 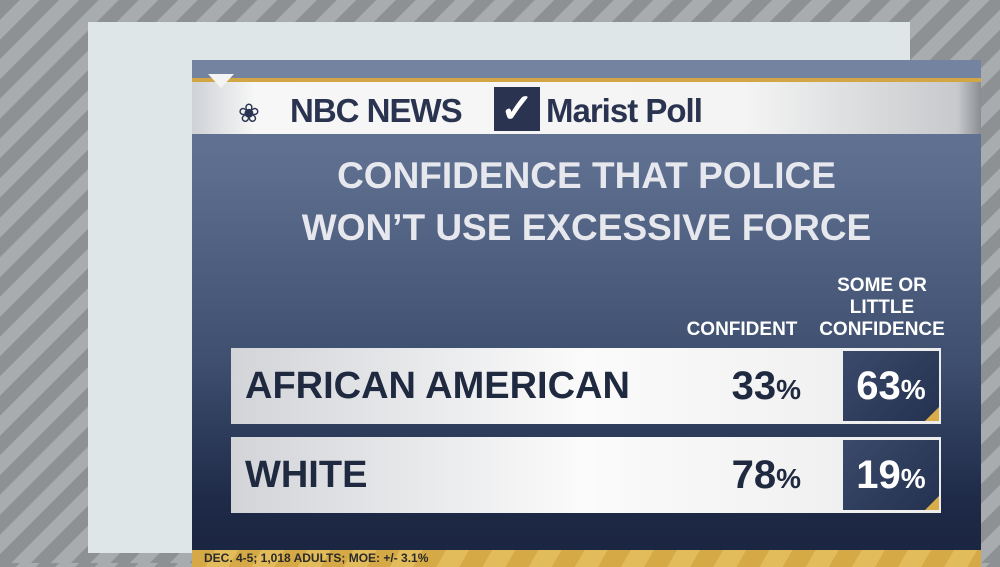 I want to click on gold-divider, so click(x=586, y=80).